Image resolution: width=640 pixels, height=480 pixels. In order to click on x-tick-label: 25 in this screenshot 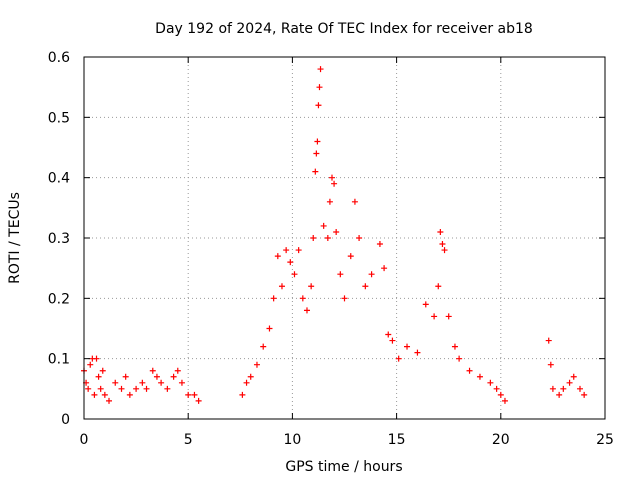, I will do `click(605, 440)`.